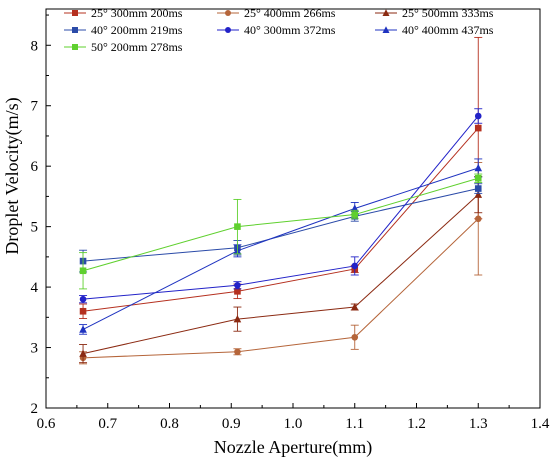 This screenshot has height=462, width=550. Describe the element at coordinates (35, 228) in the screenshot. I see `y-tick-label: 5` at that location.